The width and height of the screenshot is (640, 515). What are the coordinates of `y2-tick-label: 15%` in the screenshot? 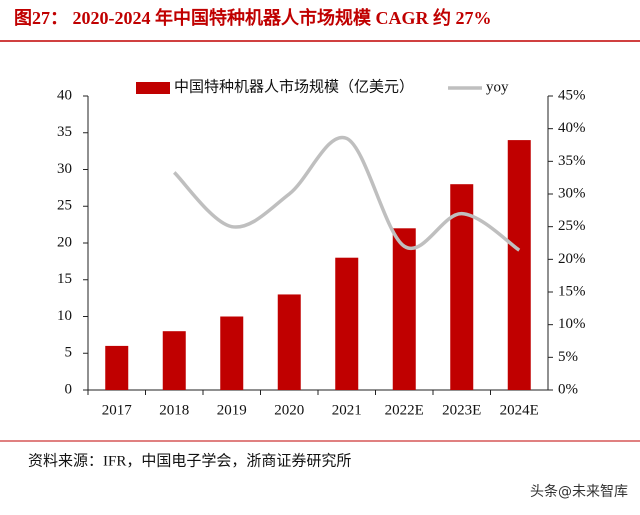 It's located at (572, 291).